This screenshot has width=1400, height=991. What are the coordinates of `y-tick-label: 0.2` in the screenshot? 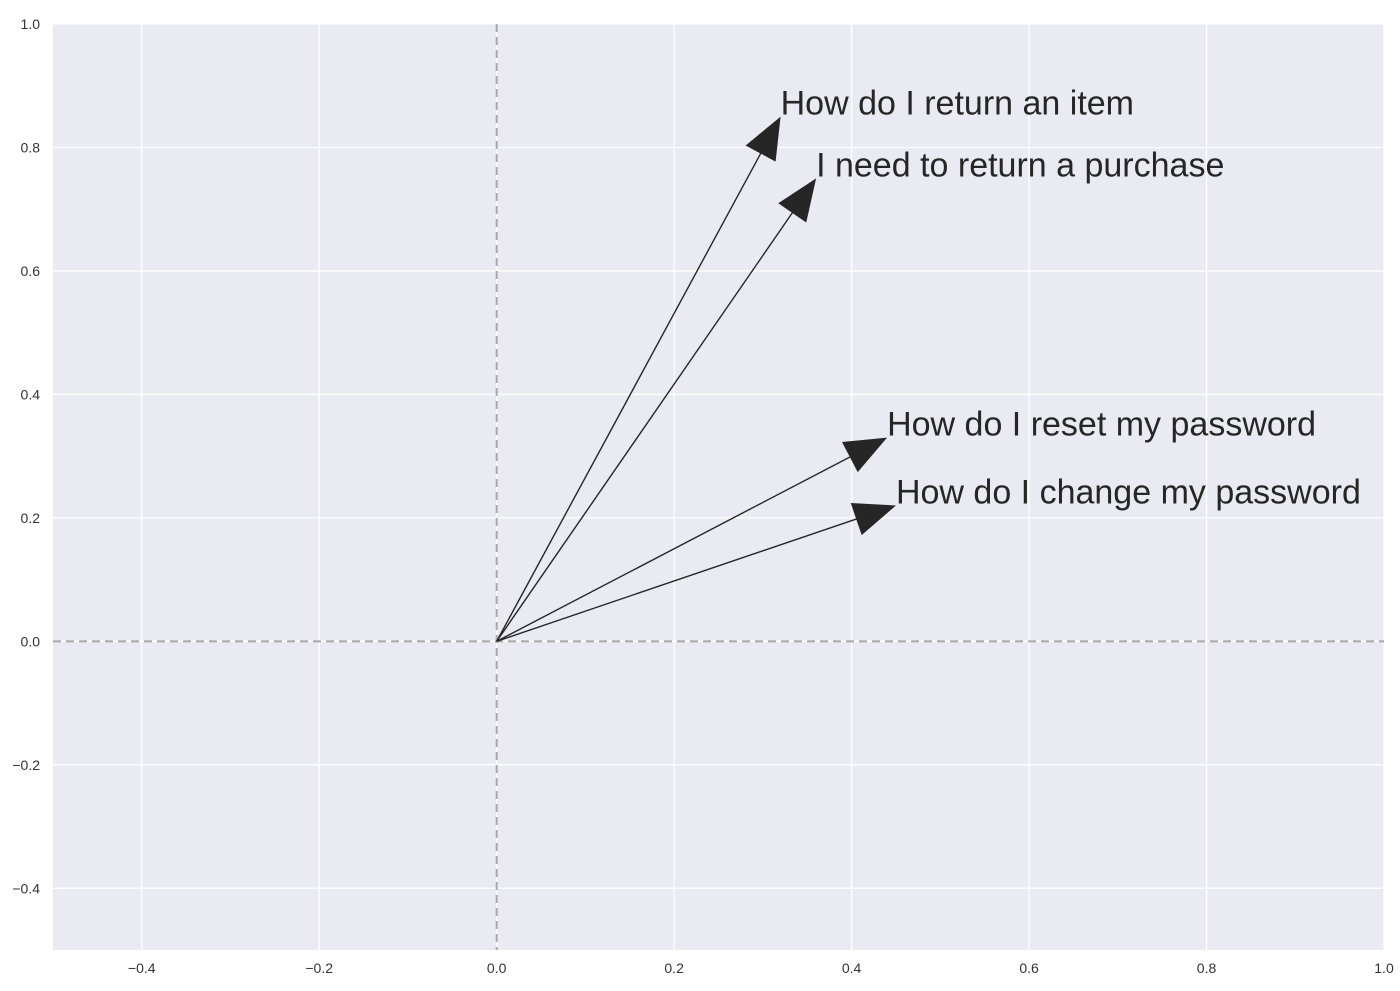 It's located at (31, 518).